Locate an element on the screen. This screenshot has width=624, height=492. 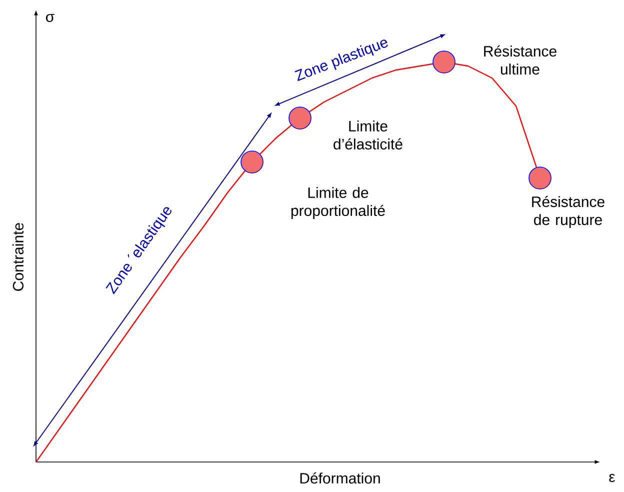
text: ε is located at coordinates (612, 478).